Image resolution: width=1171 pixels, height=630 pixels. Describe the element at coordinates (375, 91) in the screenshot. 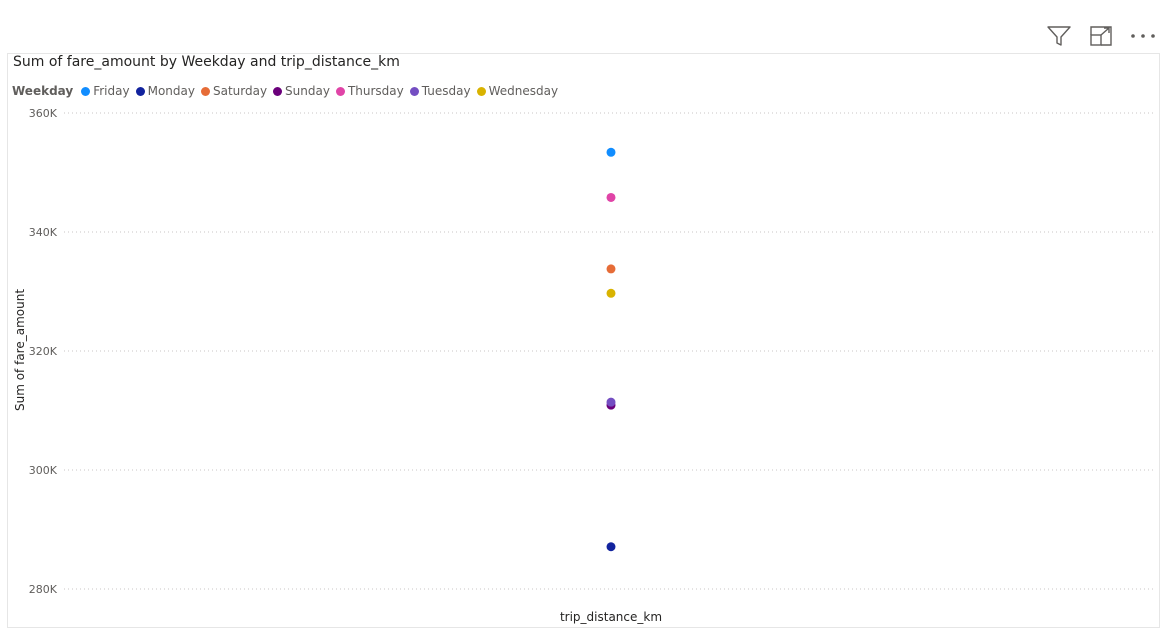

I see `legend-label-thursday: Thursday` at that location.